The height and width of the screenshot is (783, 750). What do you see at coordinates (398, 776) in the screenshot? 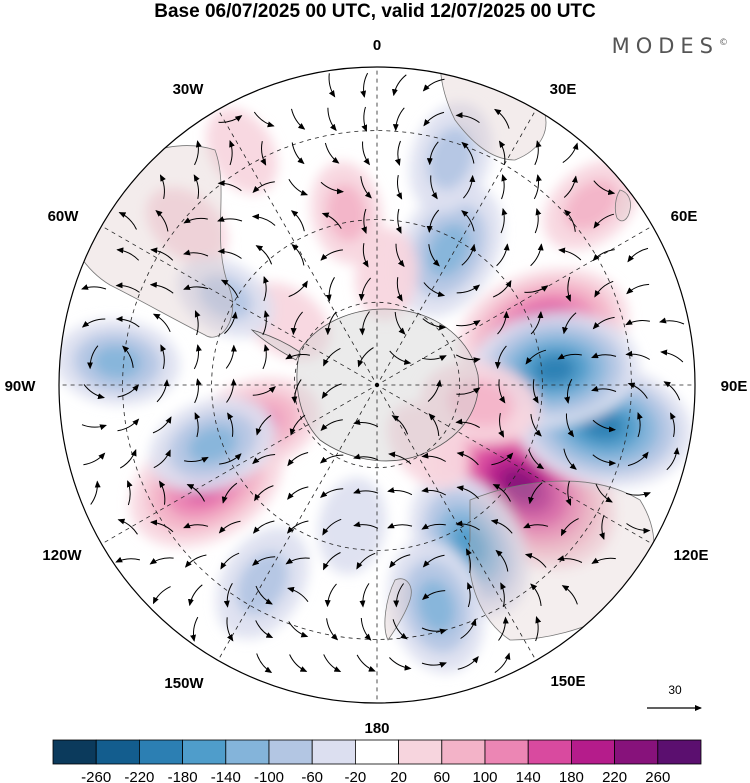
I see `colorbar-label-7: 20` at bounding box center [398, 776].